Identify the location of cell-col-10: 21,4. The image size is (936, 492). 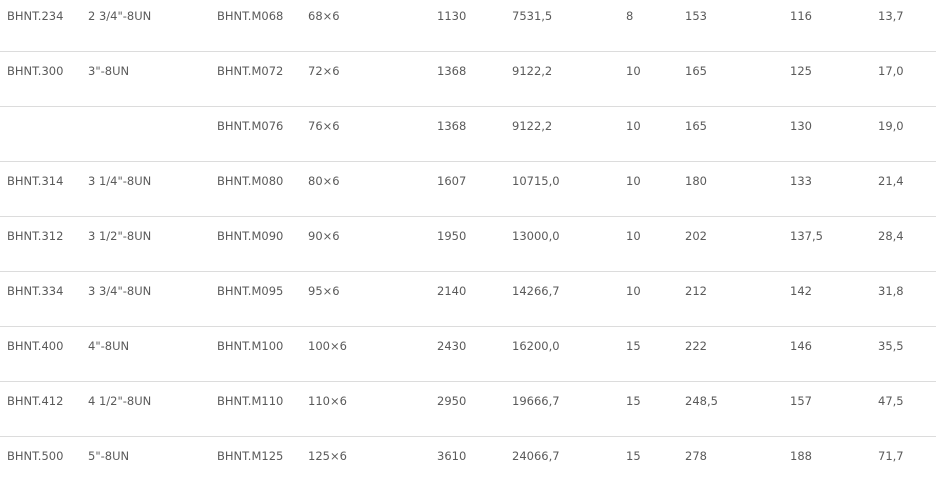
(891, 181).